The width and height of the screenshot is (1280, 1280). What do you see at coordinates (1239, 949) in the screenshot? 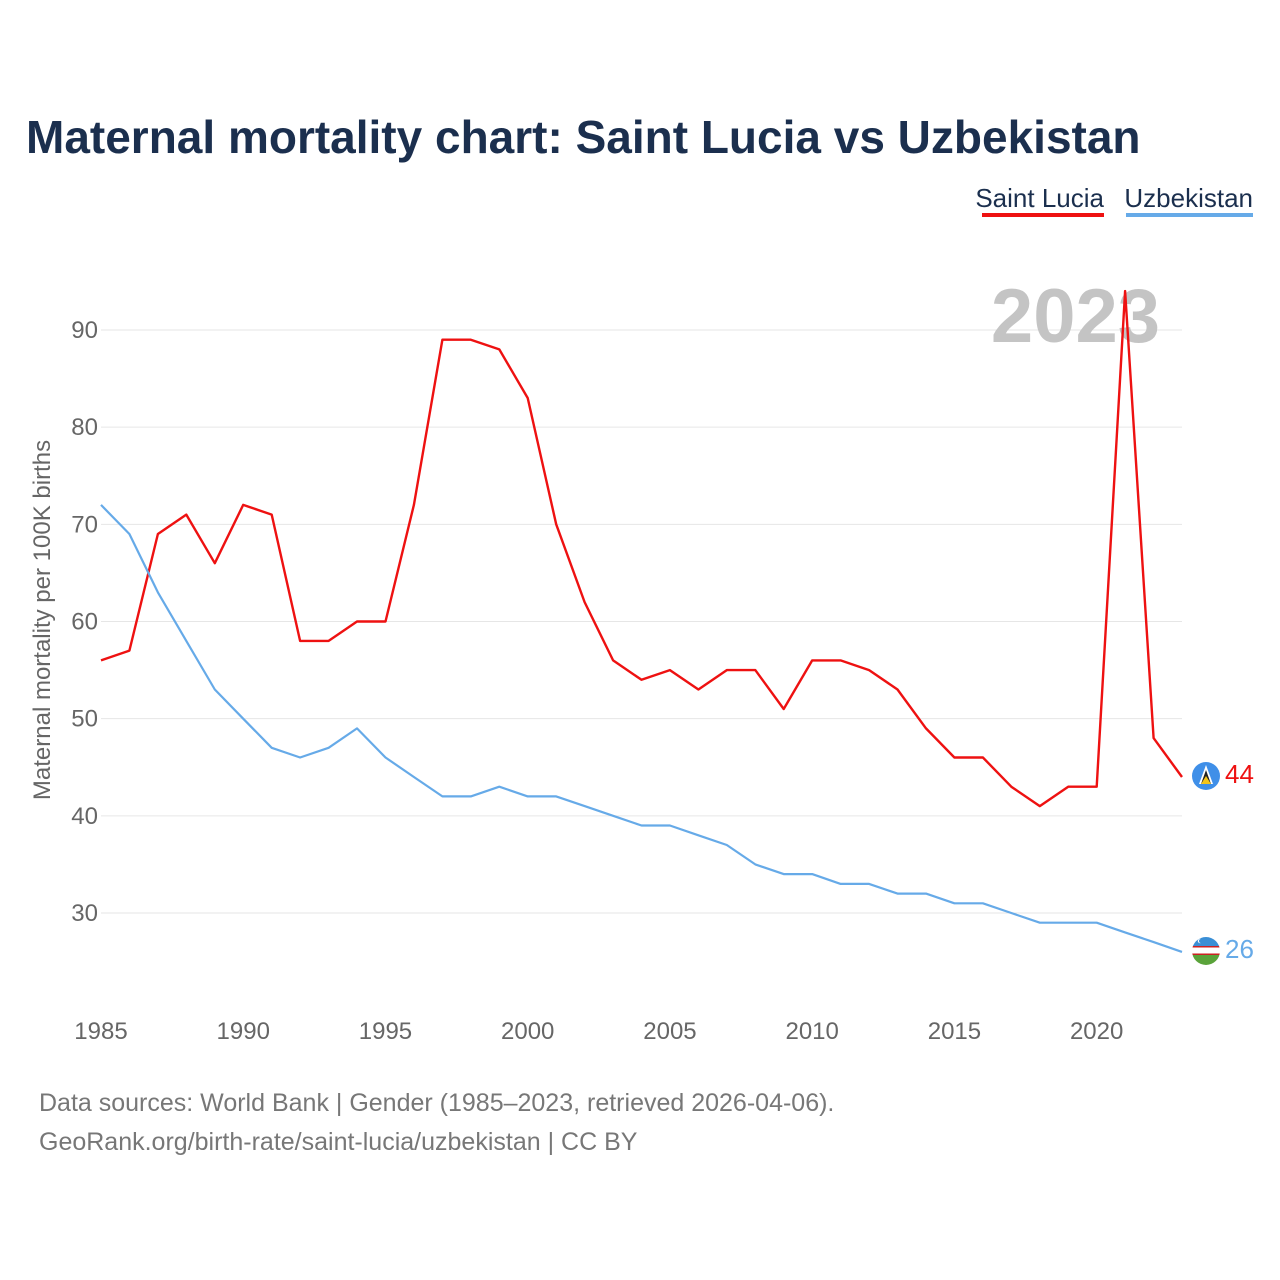
I see `end-value-uzbekistan: 26` at bounding box center [1239, 949].